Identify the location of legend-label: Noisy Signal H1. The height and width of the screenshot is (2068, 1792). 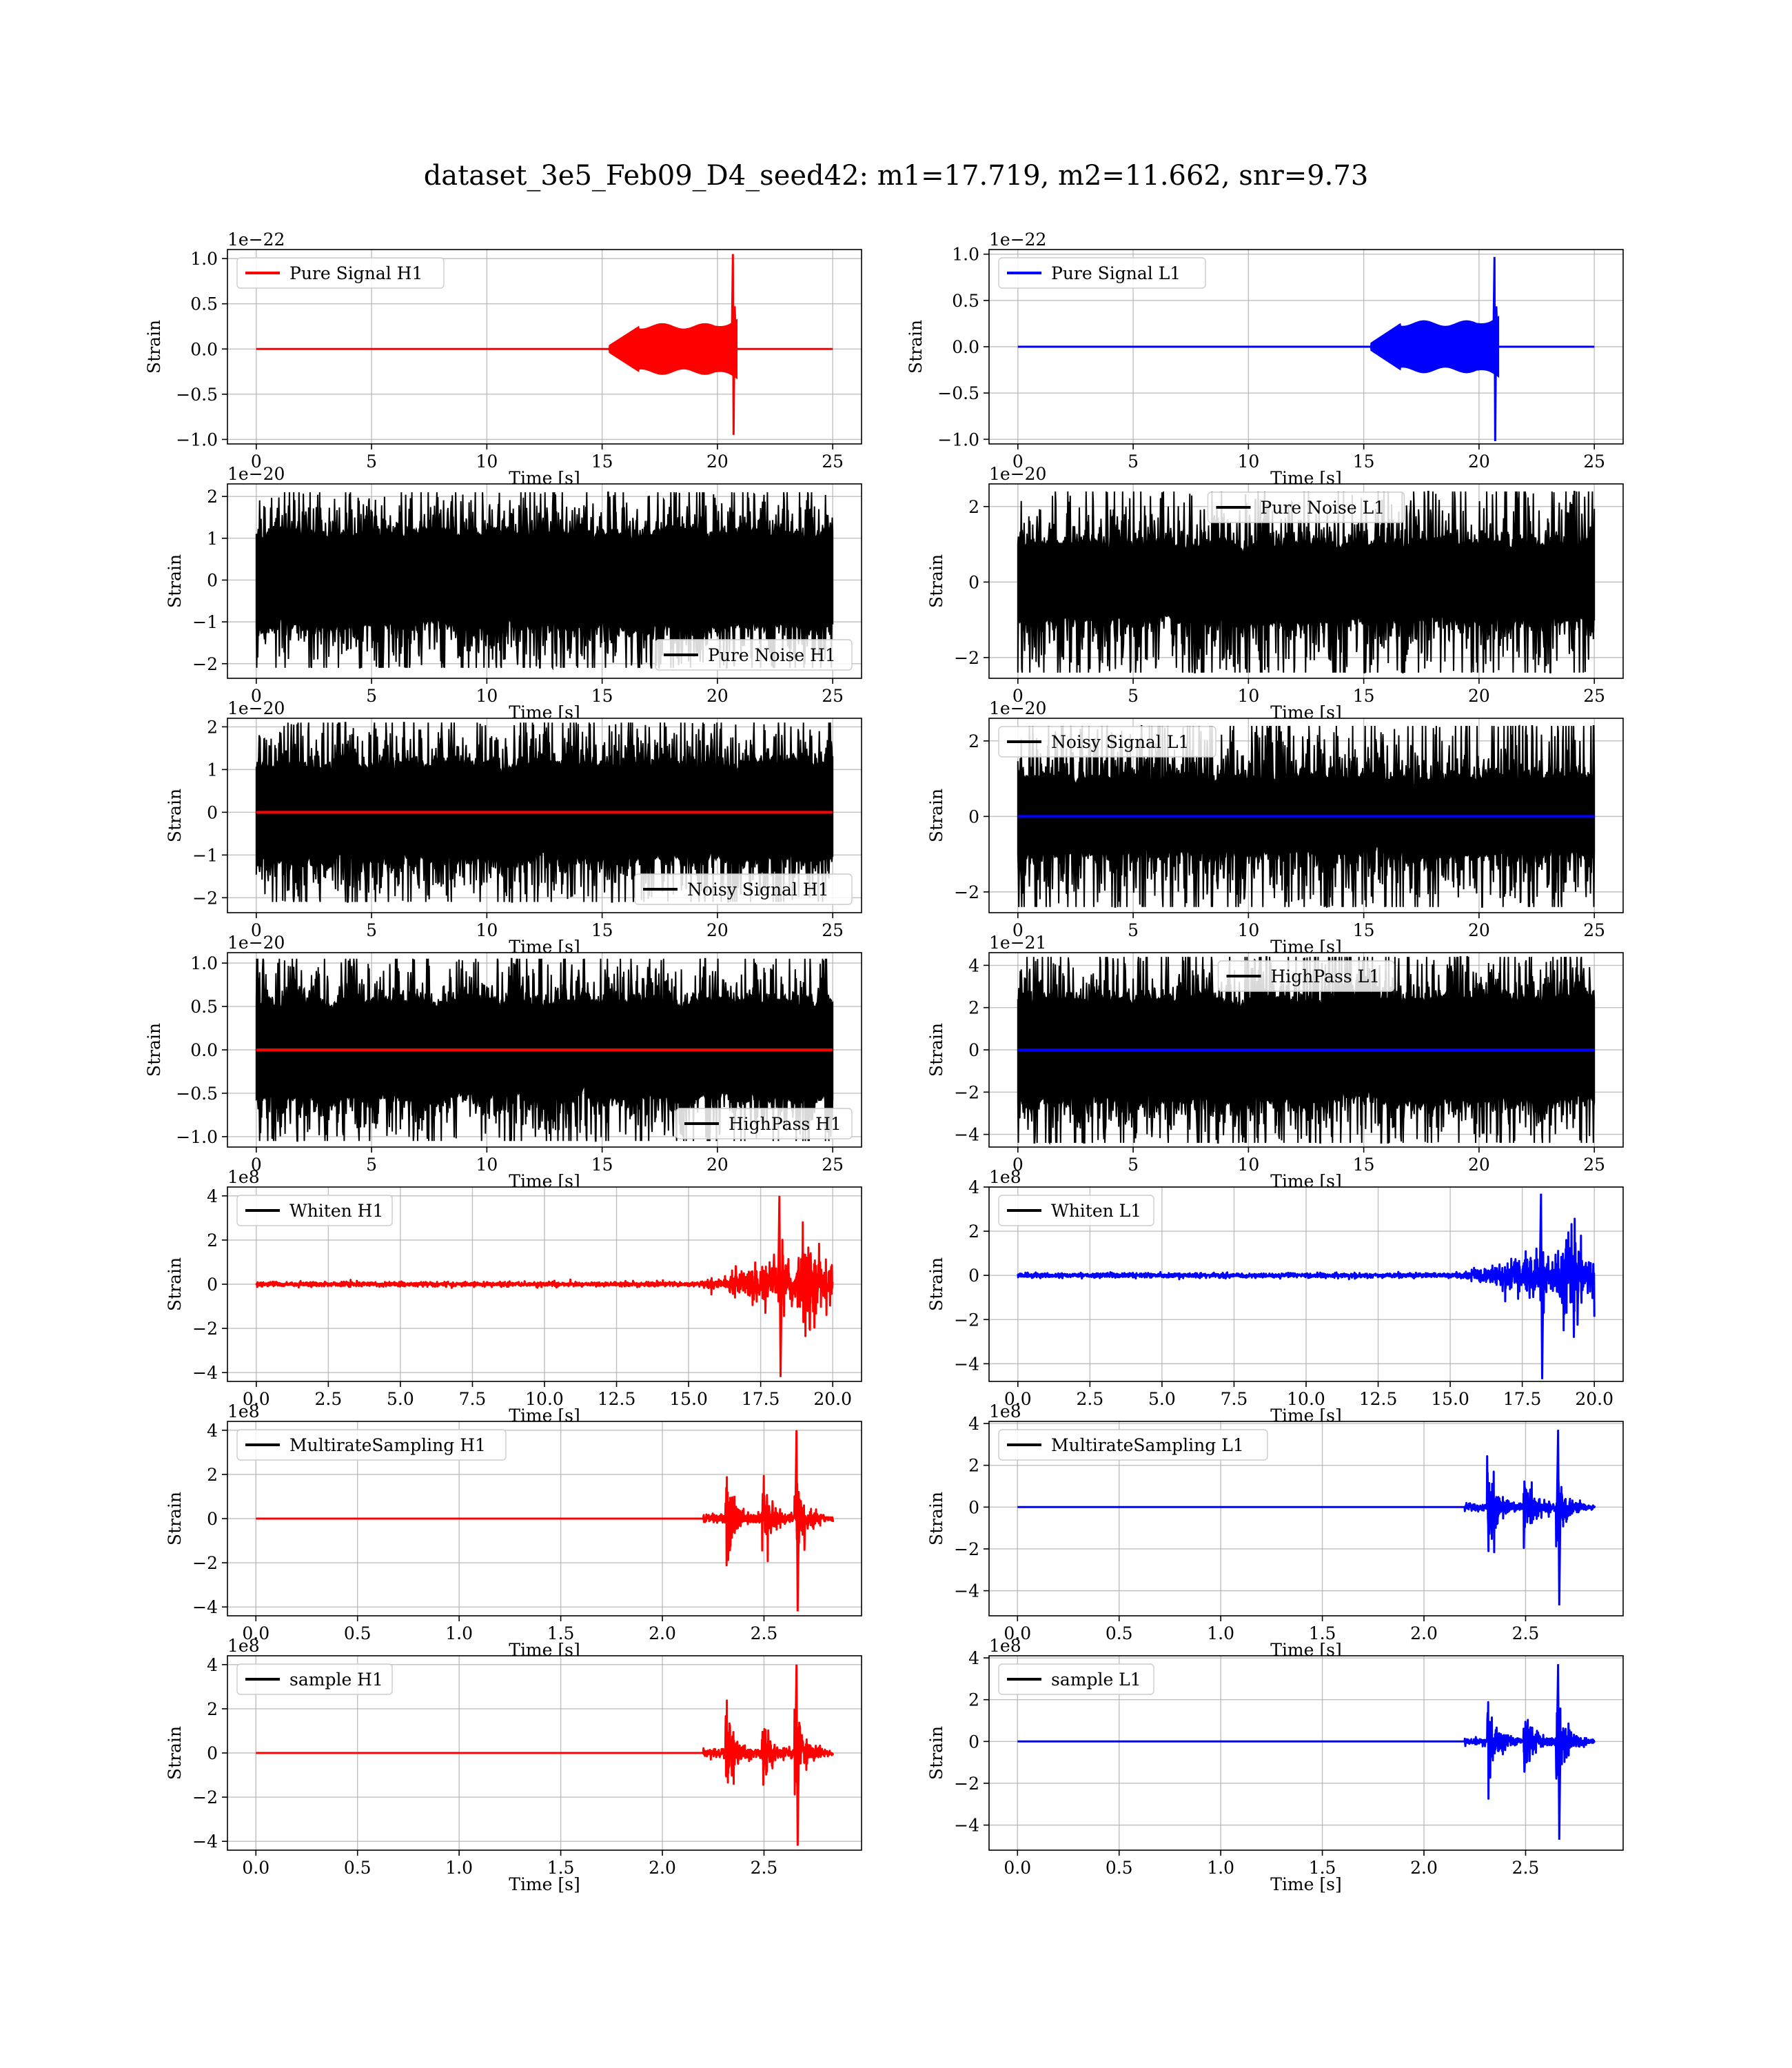
(758, 890).